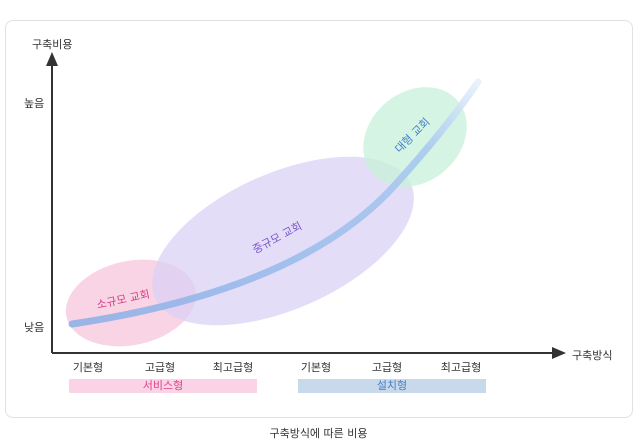 The width and height of the screenshot is (637, 445). What do you see at coordinates (34, 327) in the screenshot?
I see `y-level-low: 낮음` at bounding box center [34, 327].